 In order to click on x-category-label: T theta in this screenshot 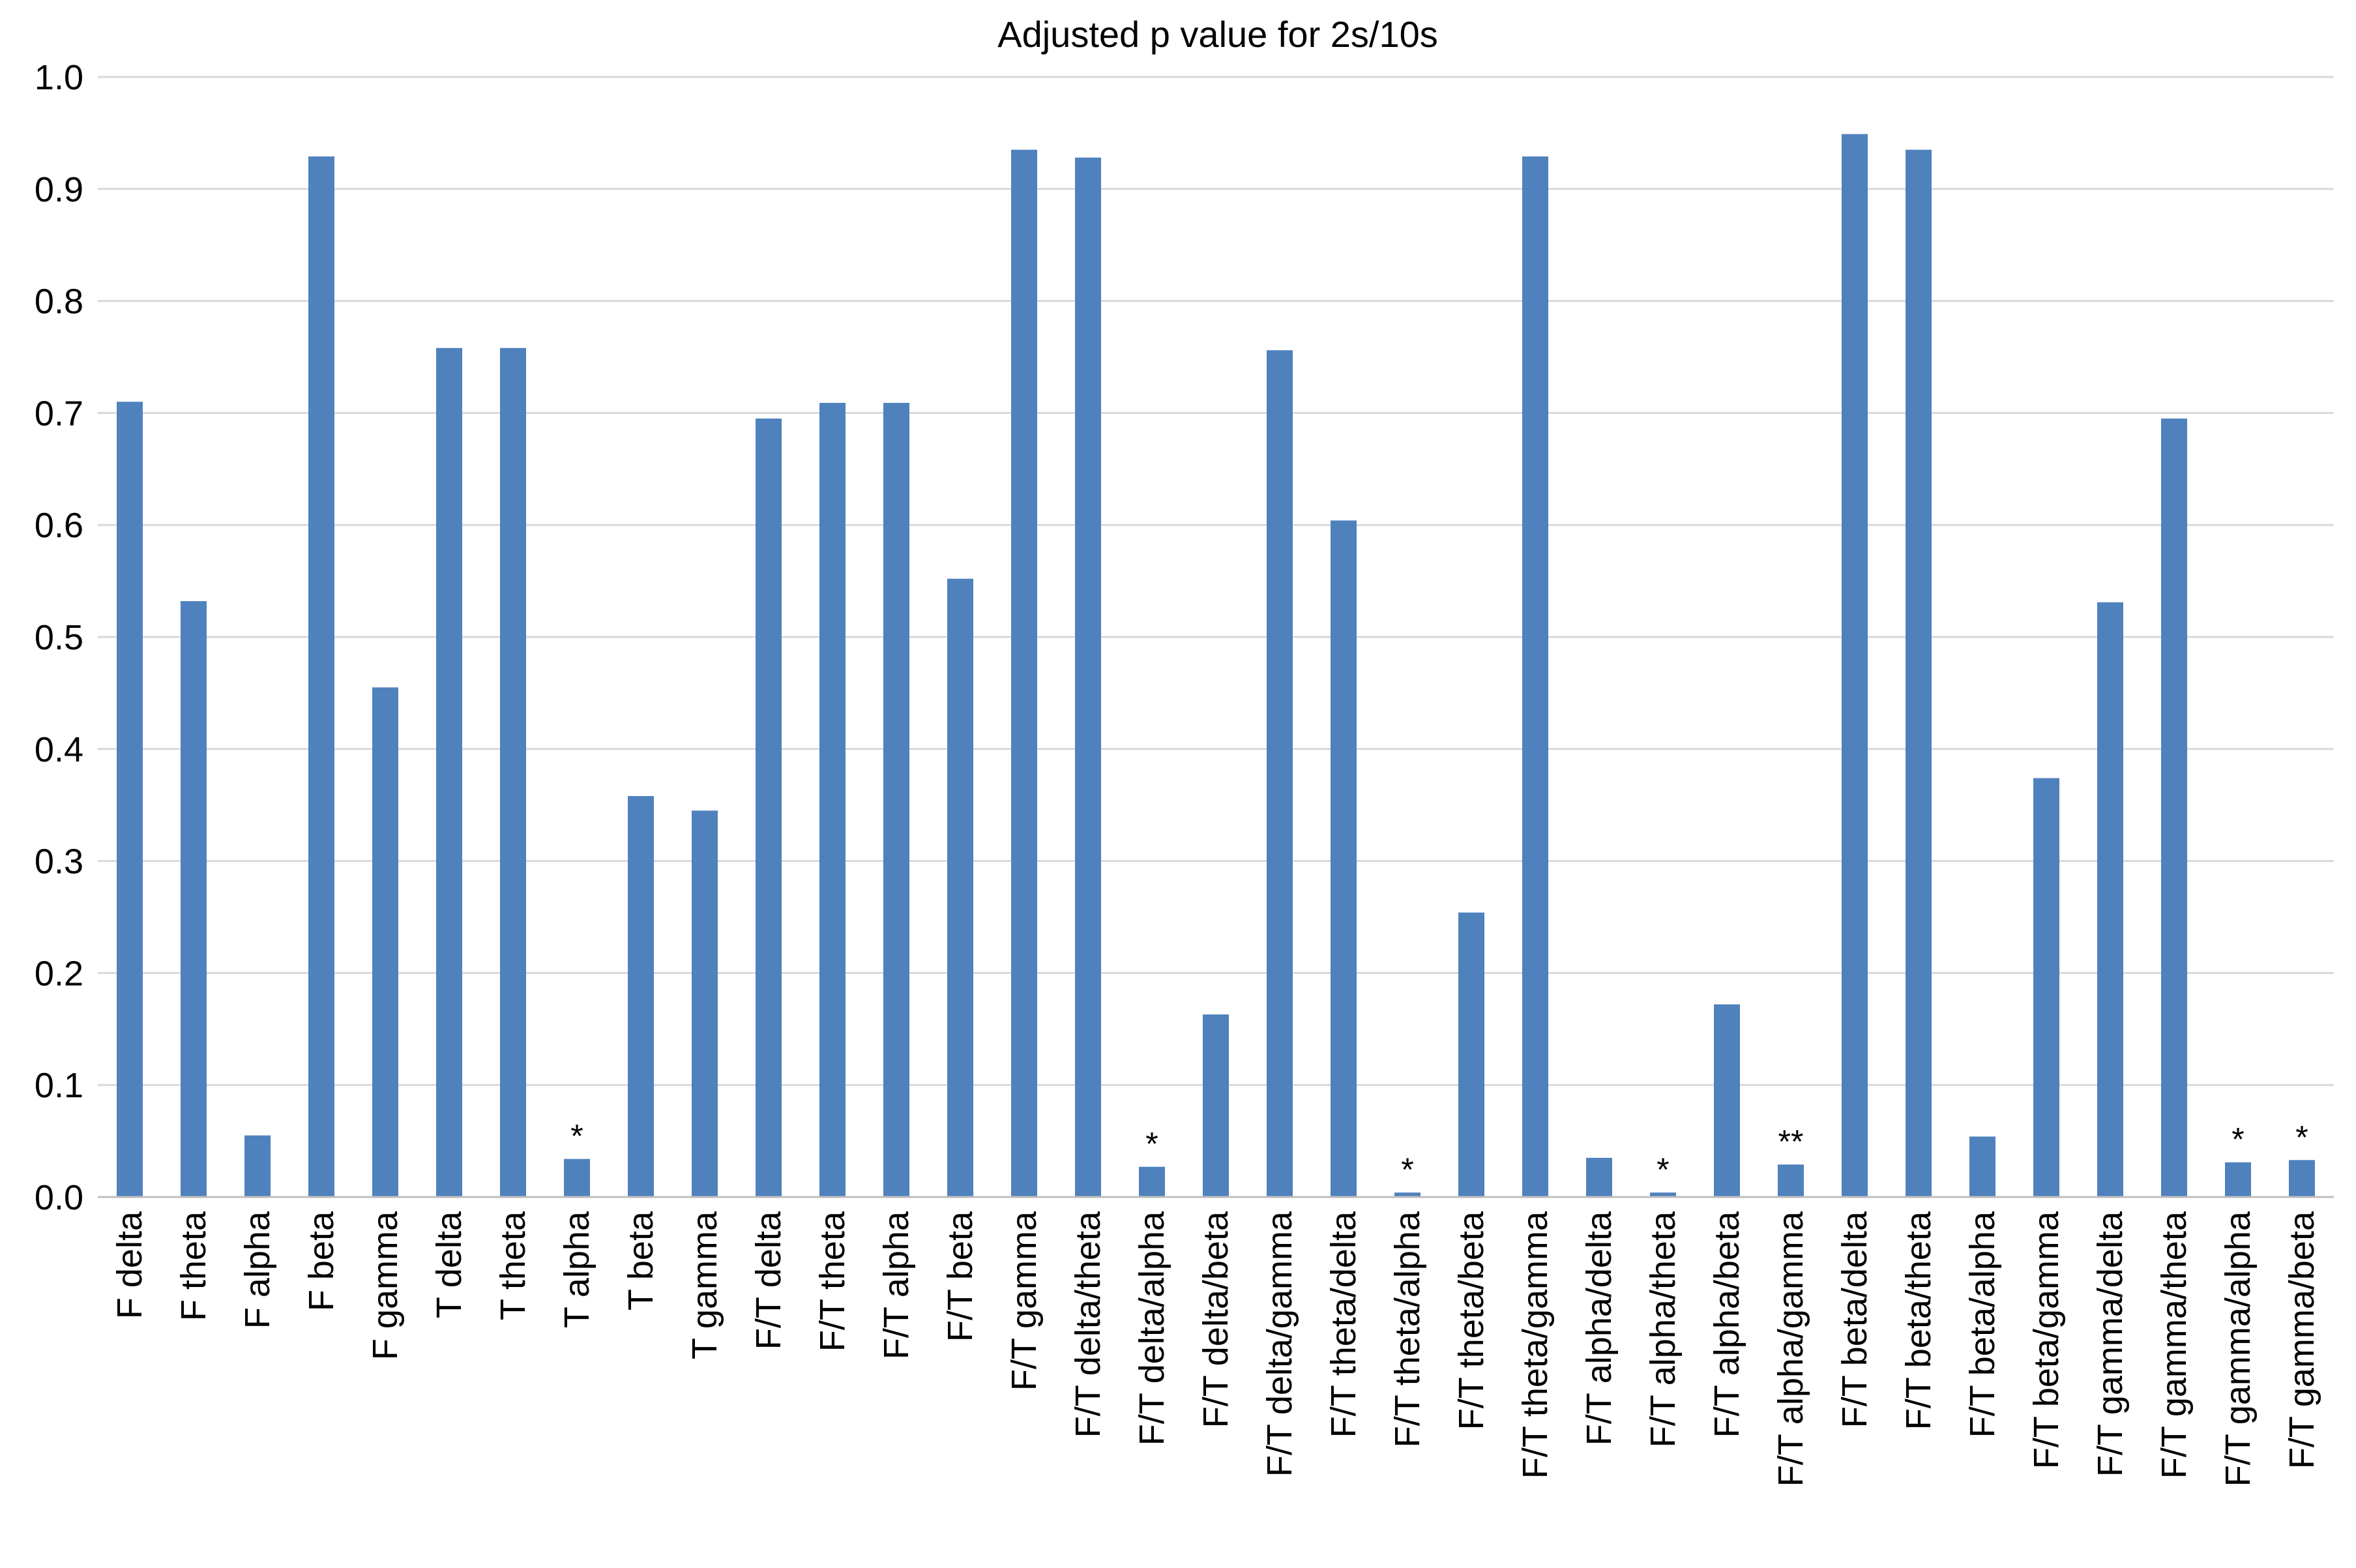, I will do `click(513, 1266)`.